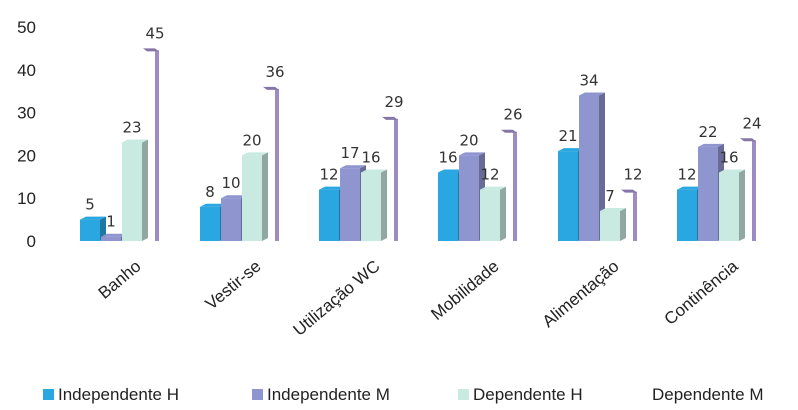 The height and width of the screenshot is (410, 798). What do you see at coordinates (751, 123) in the screenshot?
I see `data-label: 24` at bounding box center [751, 123].